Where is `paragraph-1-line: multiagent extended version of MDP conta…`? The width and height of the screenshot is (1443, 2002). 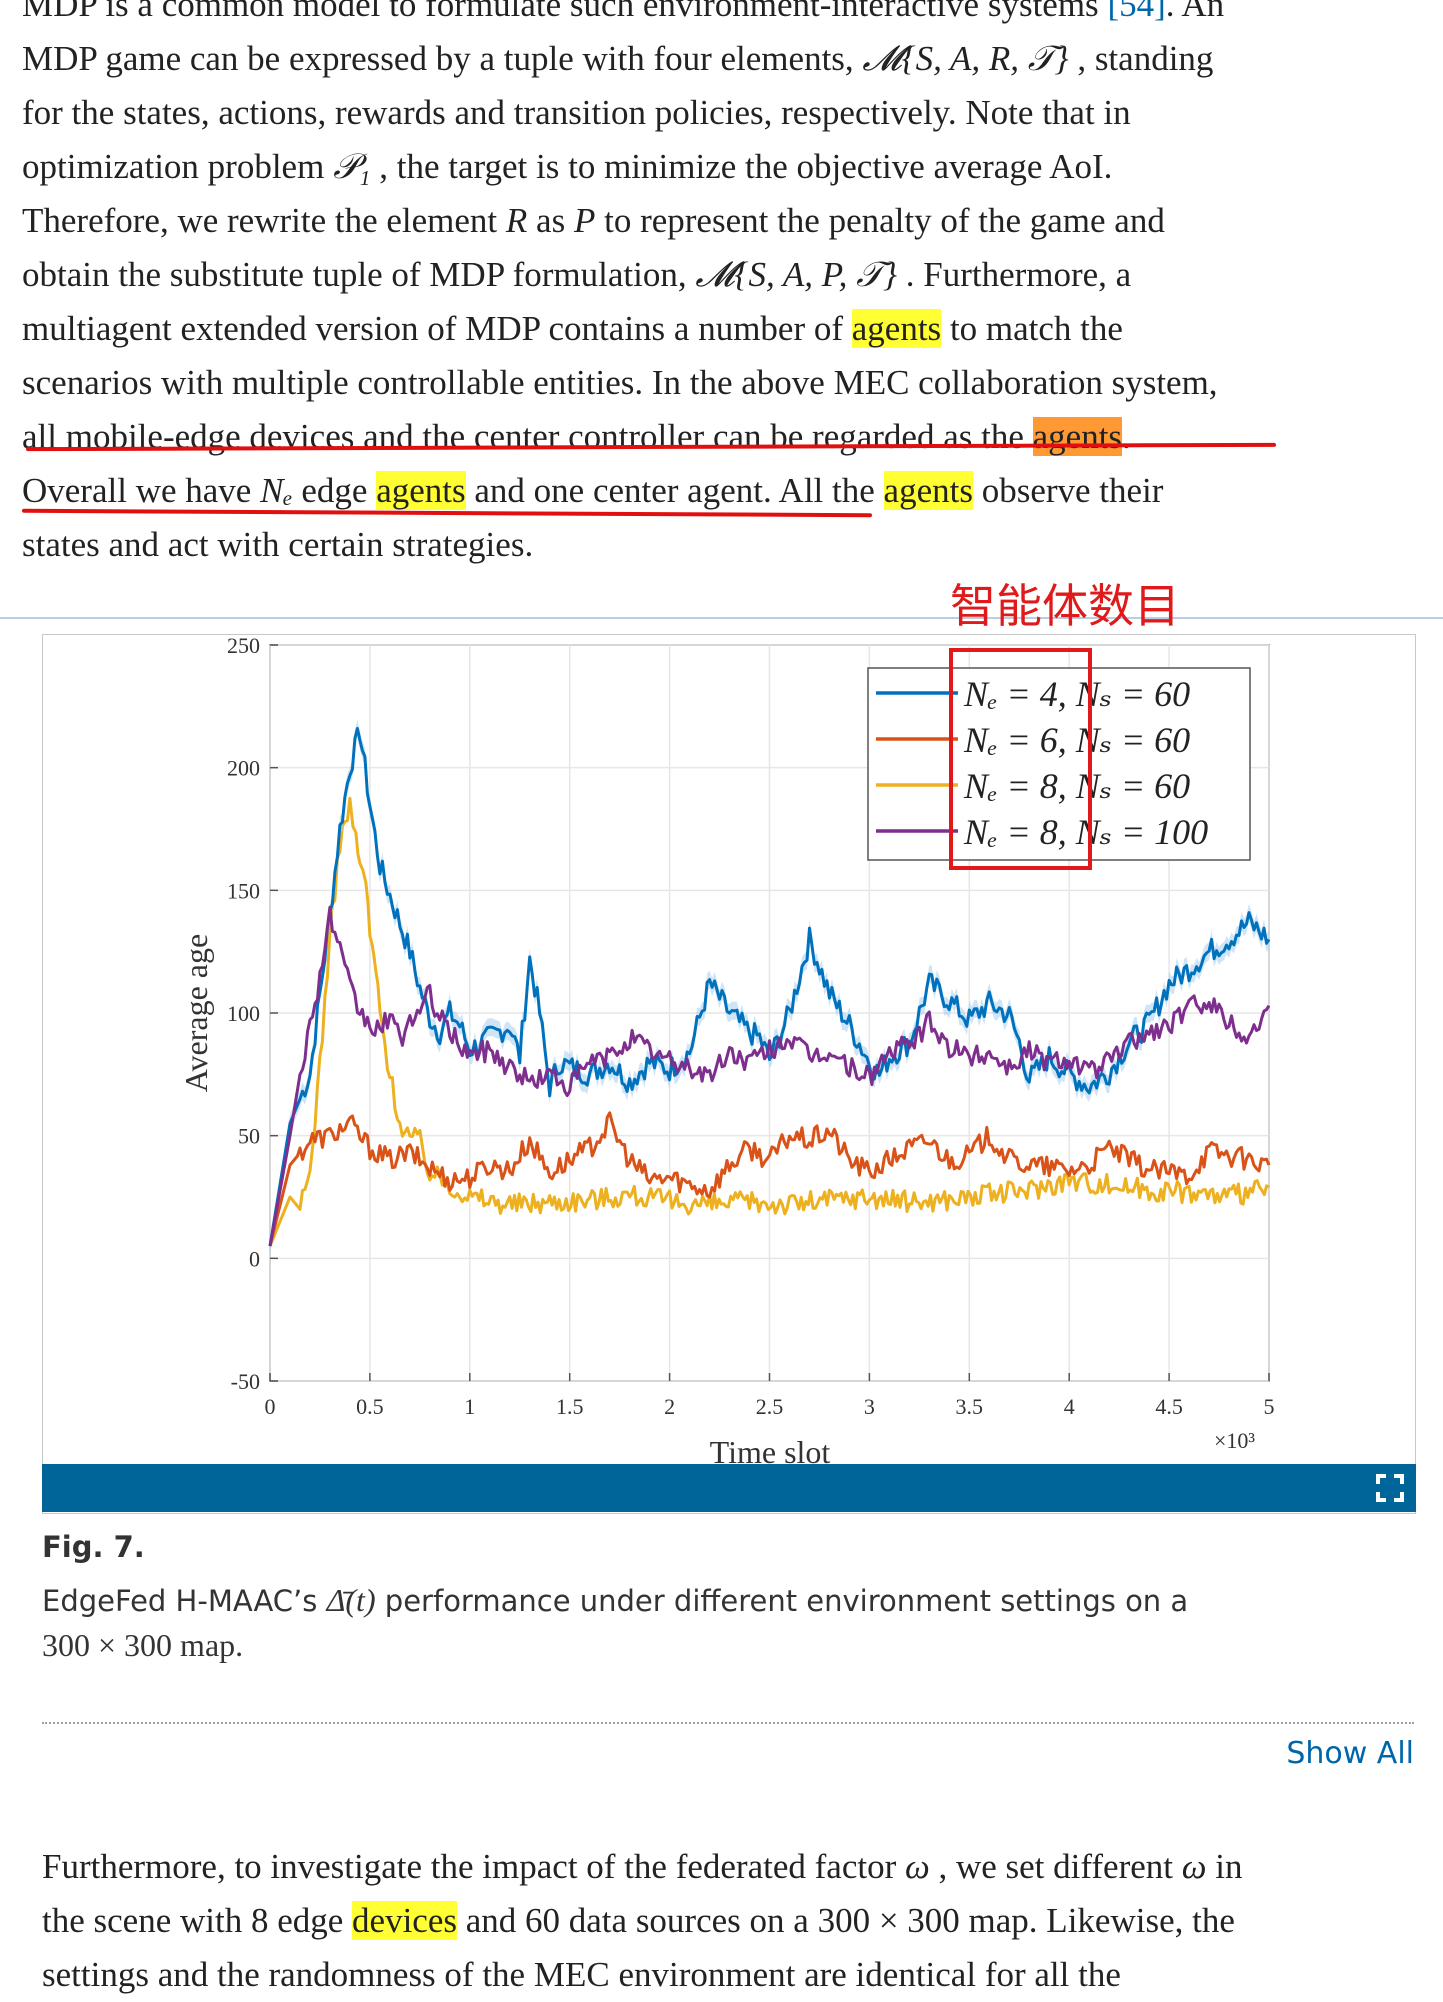 paragraph-1-line: multiagent extended version of MDP conta… is located at coordinates (572, 329).